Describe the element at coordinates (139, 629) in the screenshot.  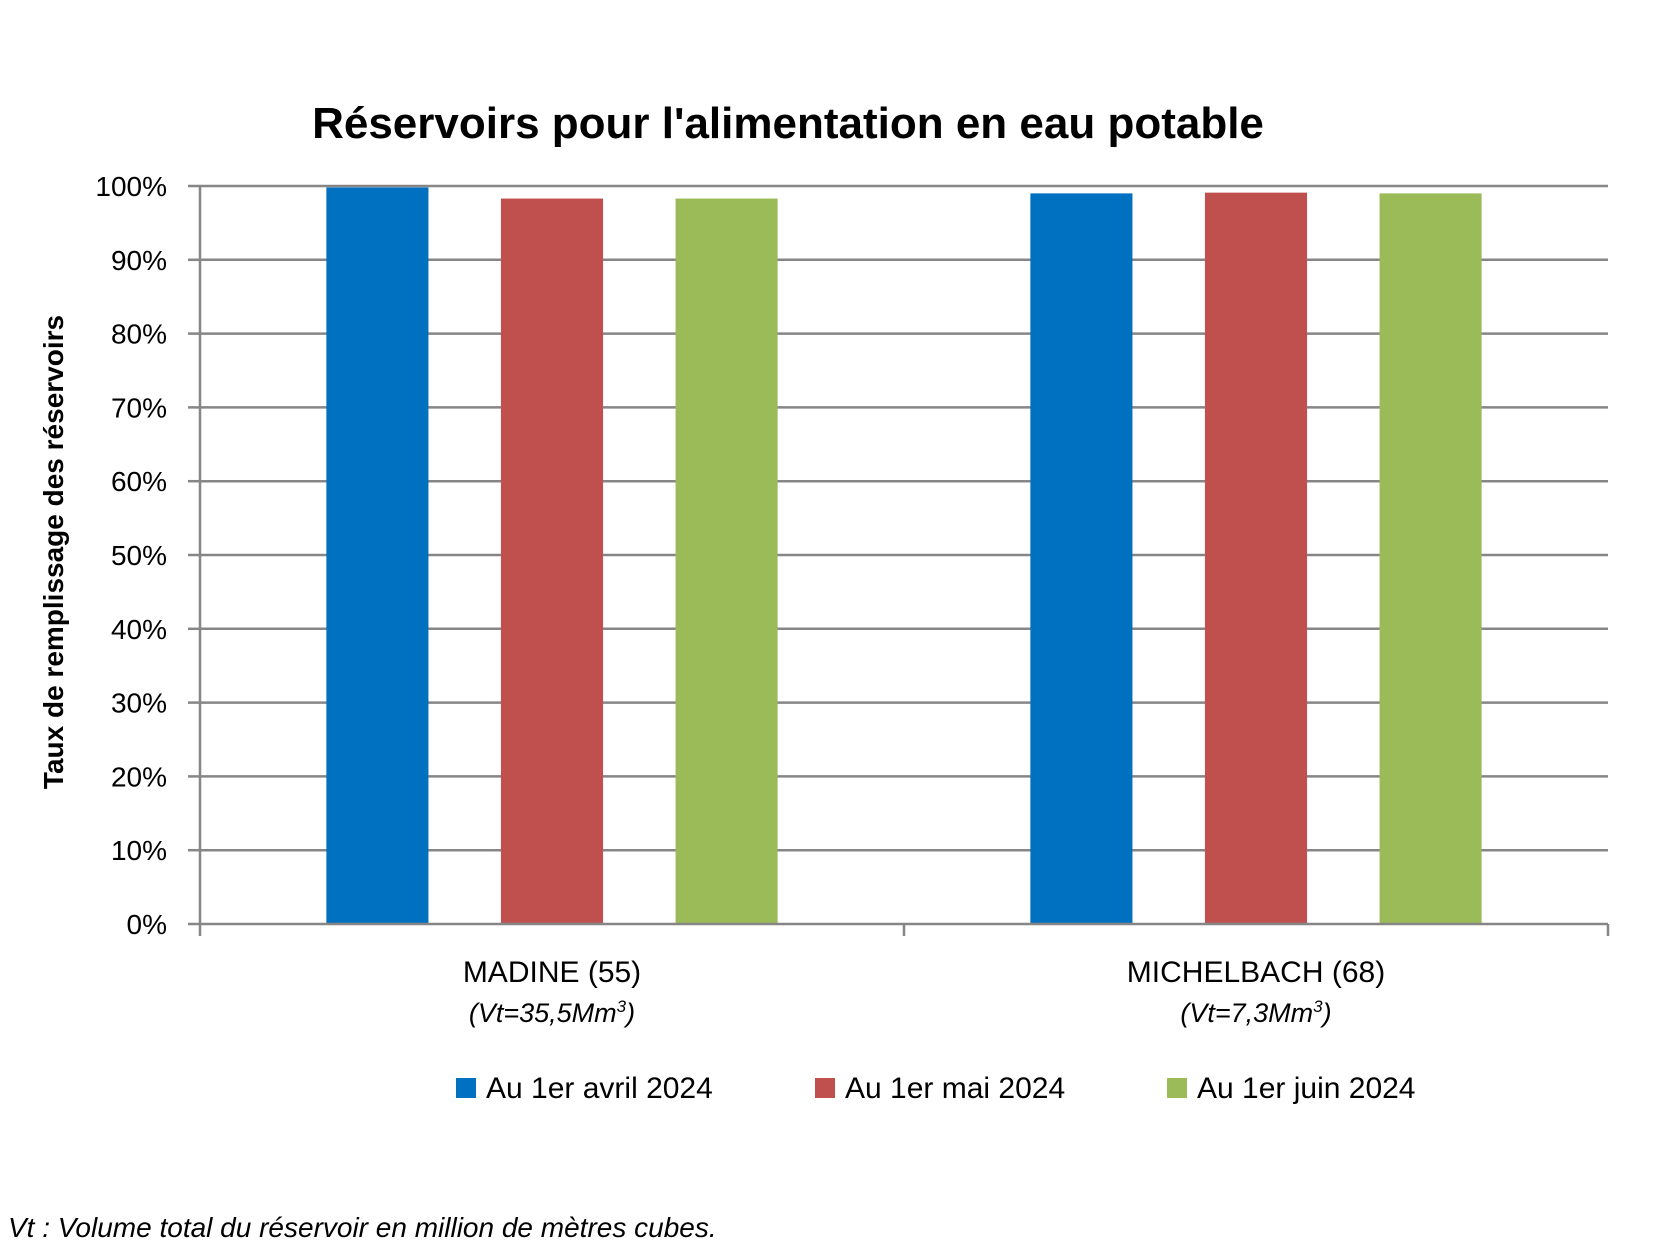
I see `y-tick-label: 40%` at that location.